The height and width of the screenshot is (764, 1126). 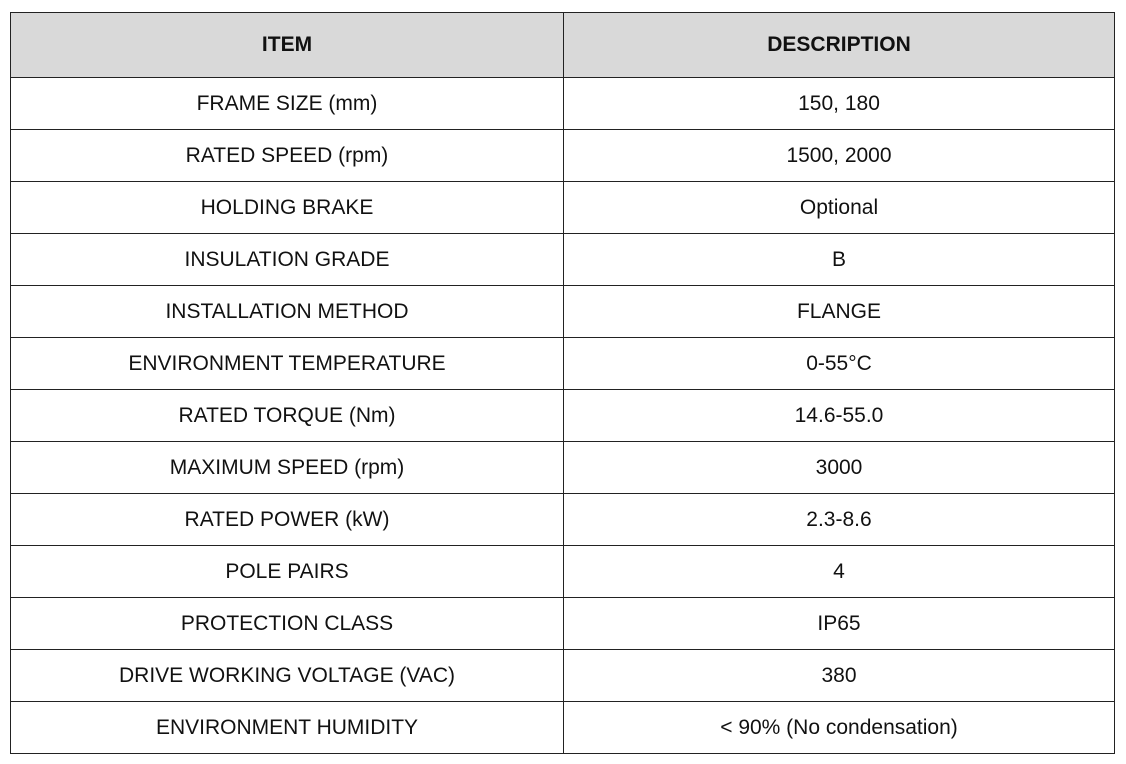 I want to click on cell-description: 4, so click(x=839, y=571).